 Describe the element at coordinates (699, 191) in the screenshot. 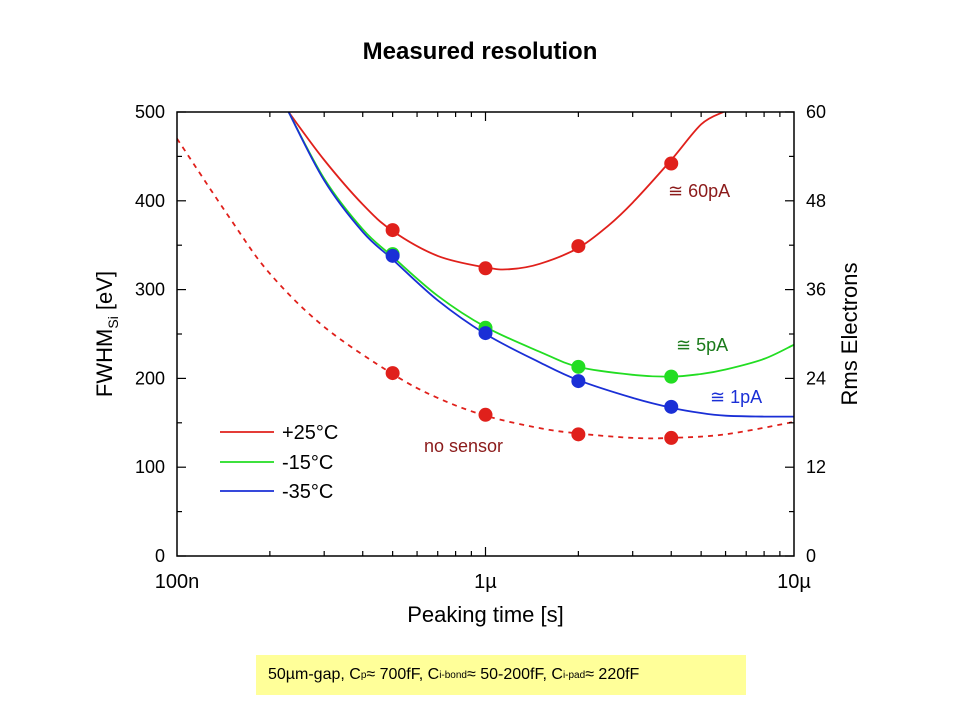

I see `annotation-25-c: ≅ 60pA` at that location.